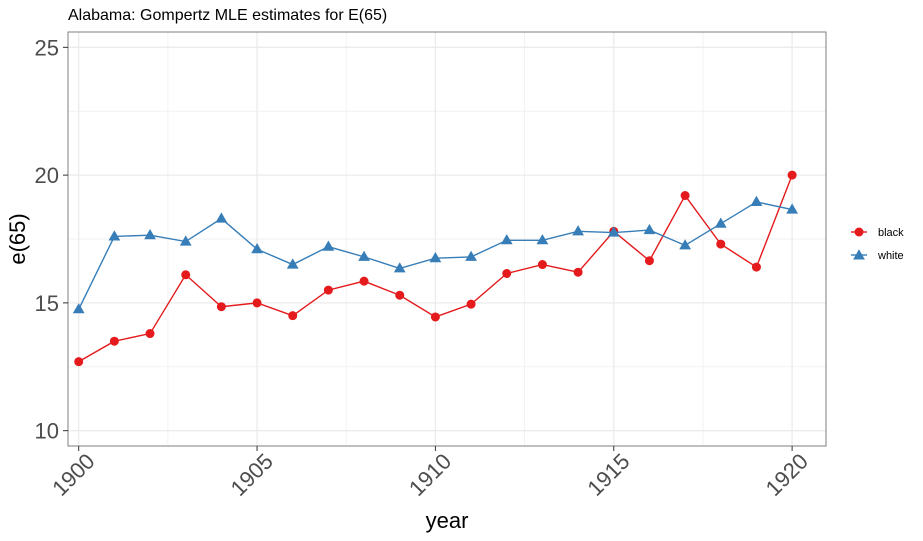  I want to click on y-axis-title: e(65), so click(17, 238).